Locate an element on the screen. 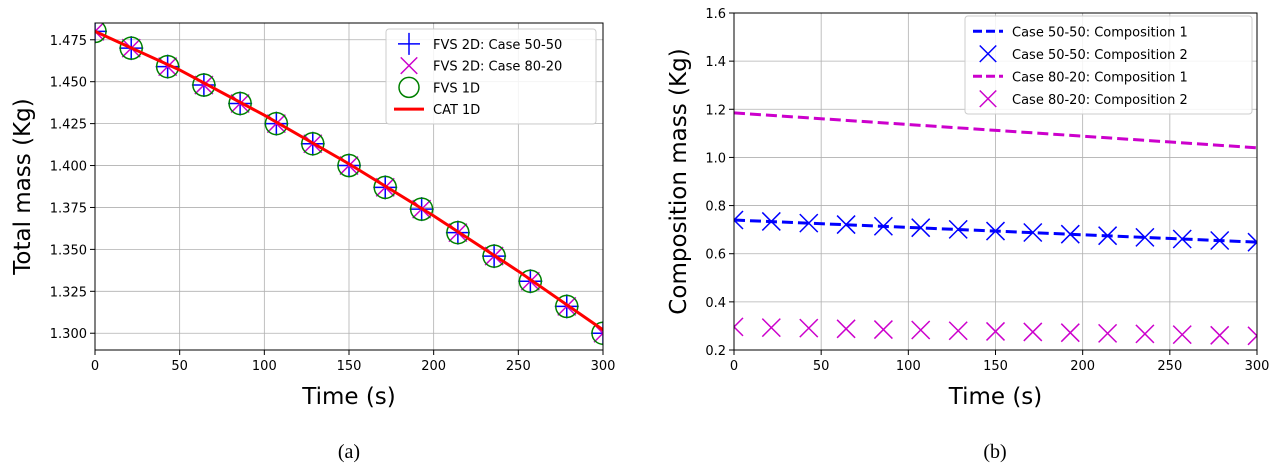 The image size is (1281, 470). y-tick-label: 1.475 is located at coordinates (68, 41).